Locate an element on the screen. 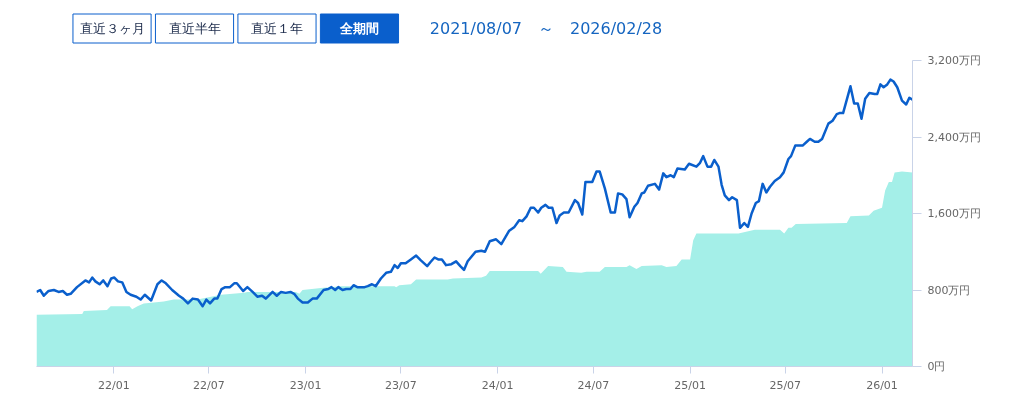 Image resolution: width=1009 pixels, height=410 pixels. y-tick-label: 1,600万円 is located at coordinates (954, 213).